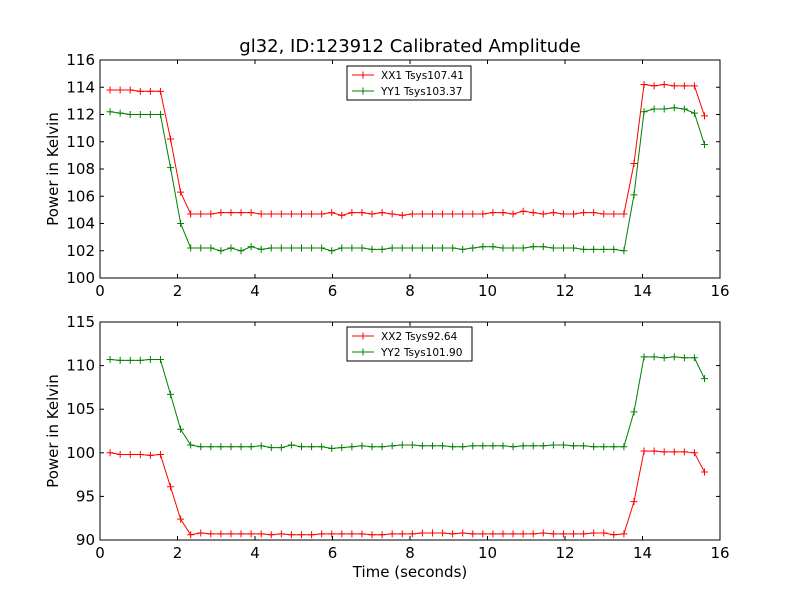 This screenshot has height=600, width=800. Describe the element at coordinates (564, 291) in the screenshot. I see `x-tick-label: 12` at that location.